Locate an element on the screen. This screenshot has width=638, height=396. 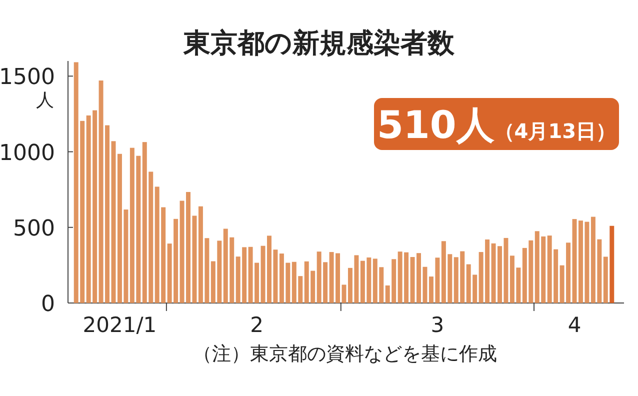
y-tick-label: 1500 is located at coordinates (27, 77).